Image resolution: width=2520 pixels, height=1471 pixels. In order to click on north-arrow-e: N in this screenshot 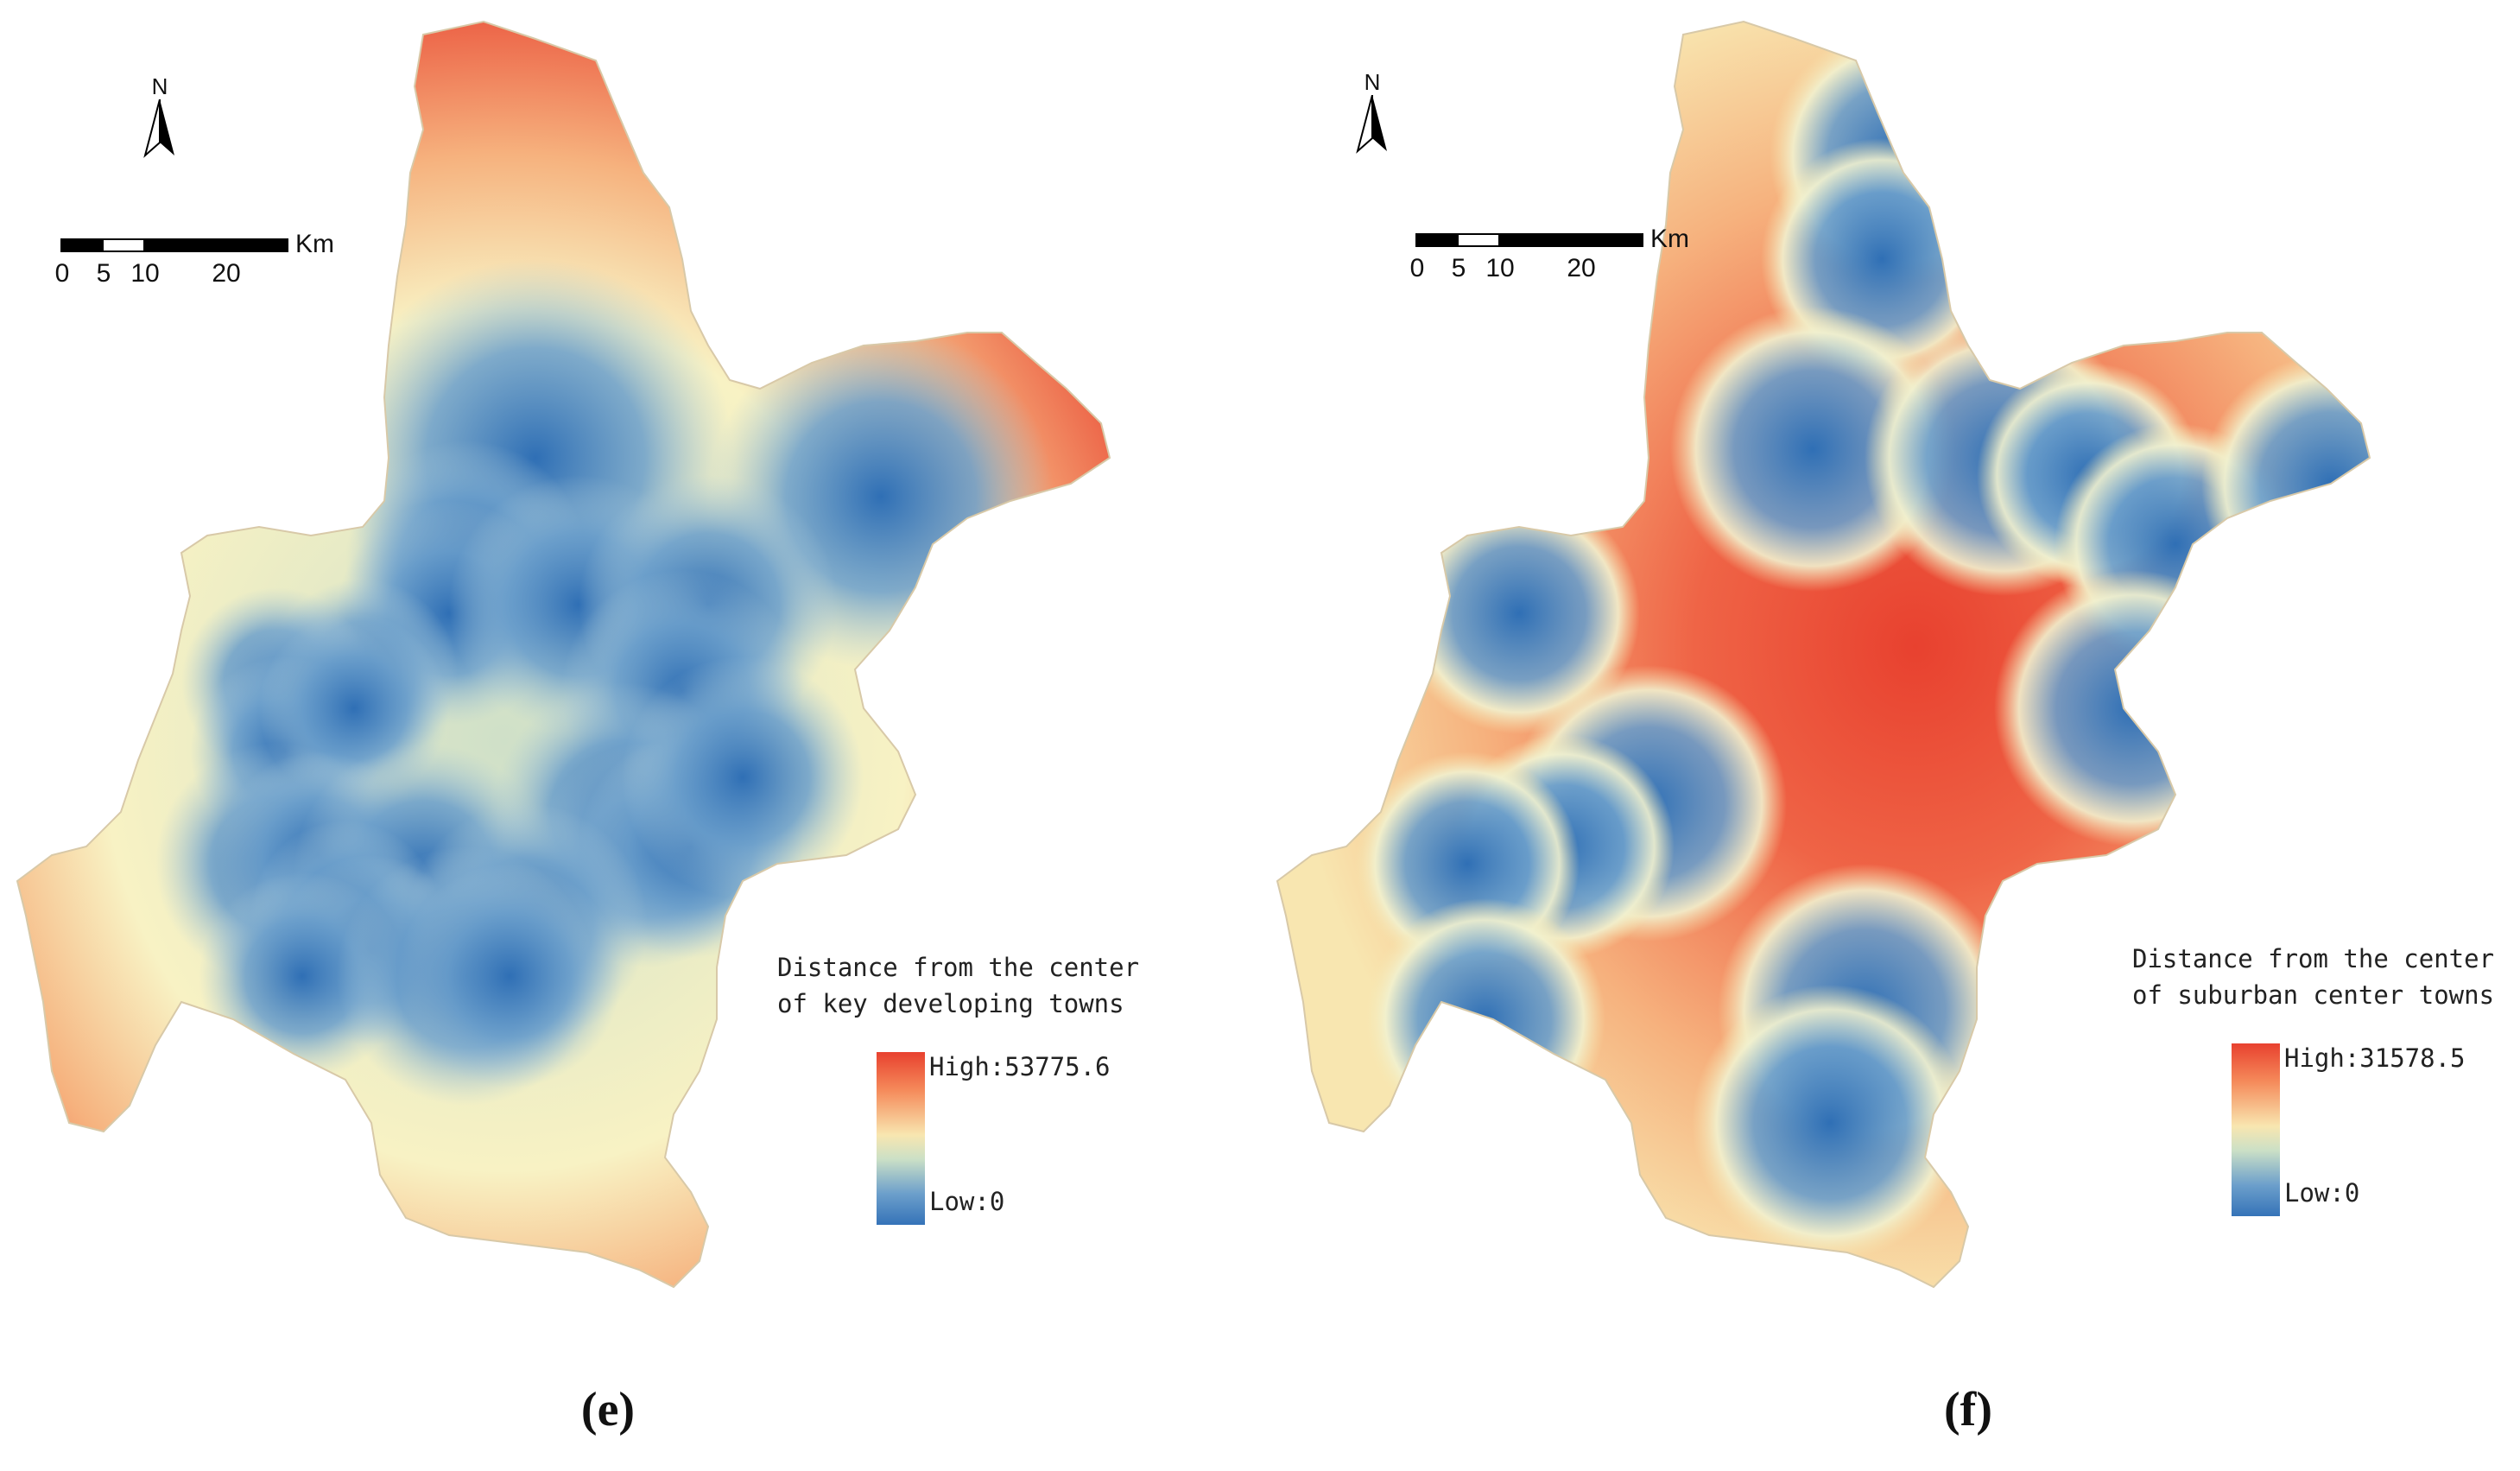, I will do `click(160, 120)`.